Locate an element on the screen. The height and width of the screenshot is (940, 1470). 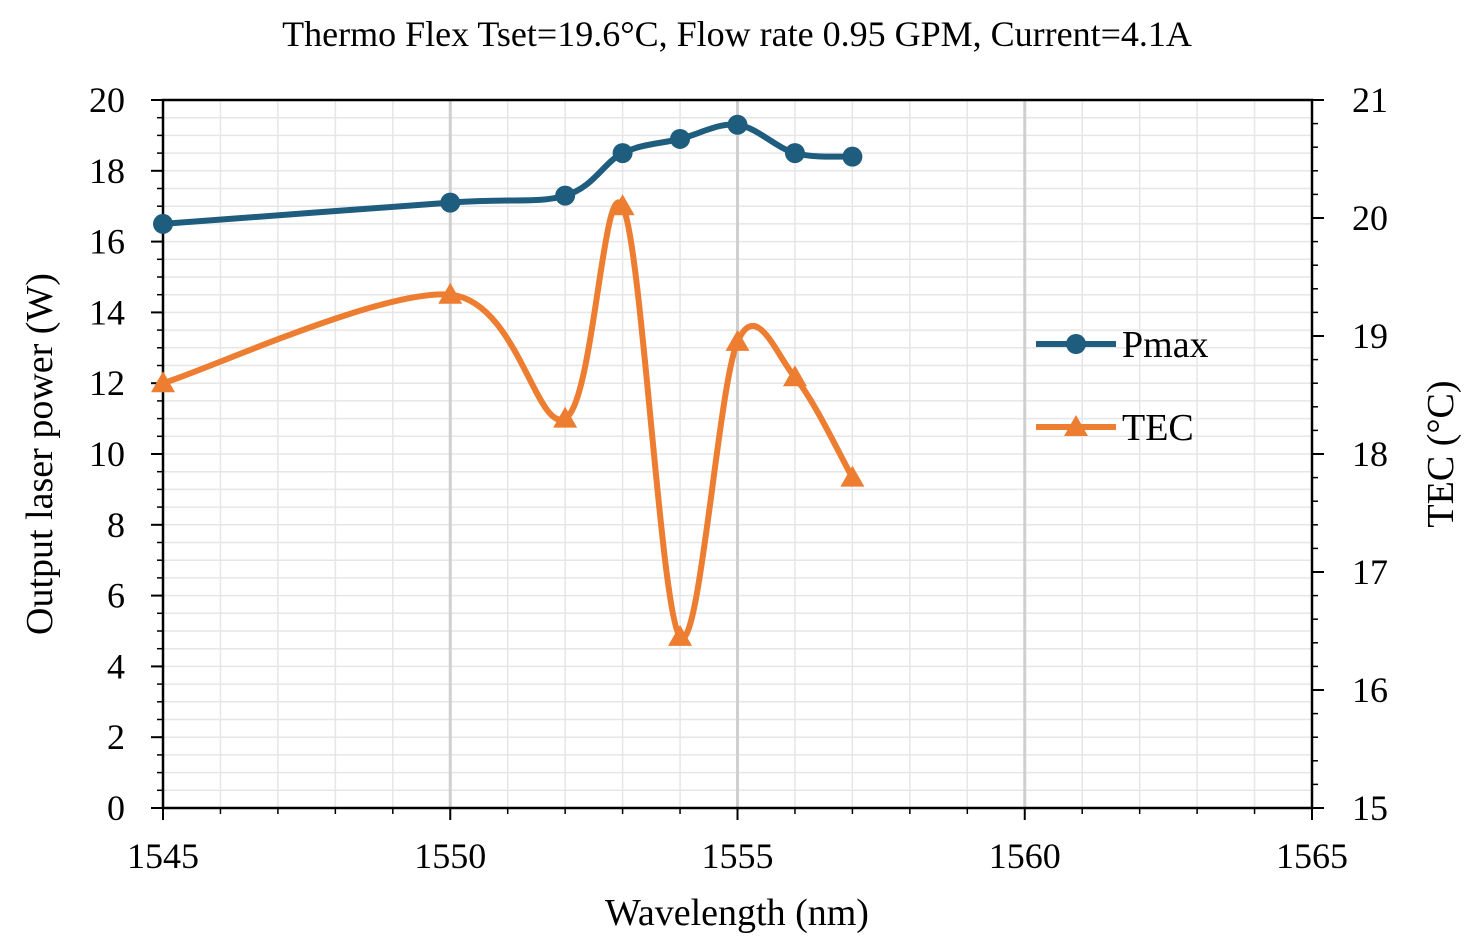
y2-tick-label: 17 is located at coordinates (1370, 572).